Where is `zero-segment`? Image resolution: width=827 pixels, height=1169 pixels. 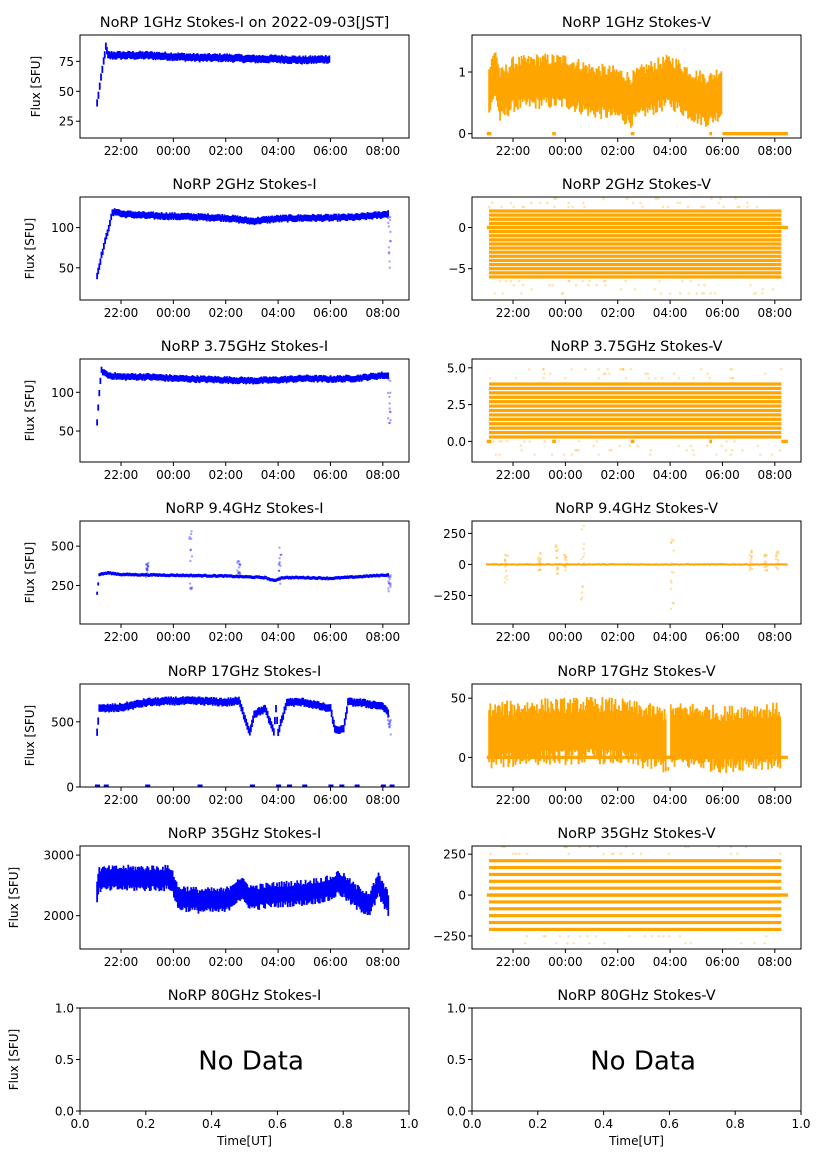 zero-segment is located at coordinates (632, 133).